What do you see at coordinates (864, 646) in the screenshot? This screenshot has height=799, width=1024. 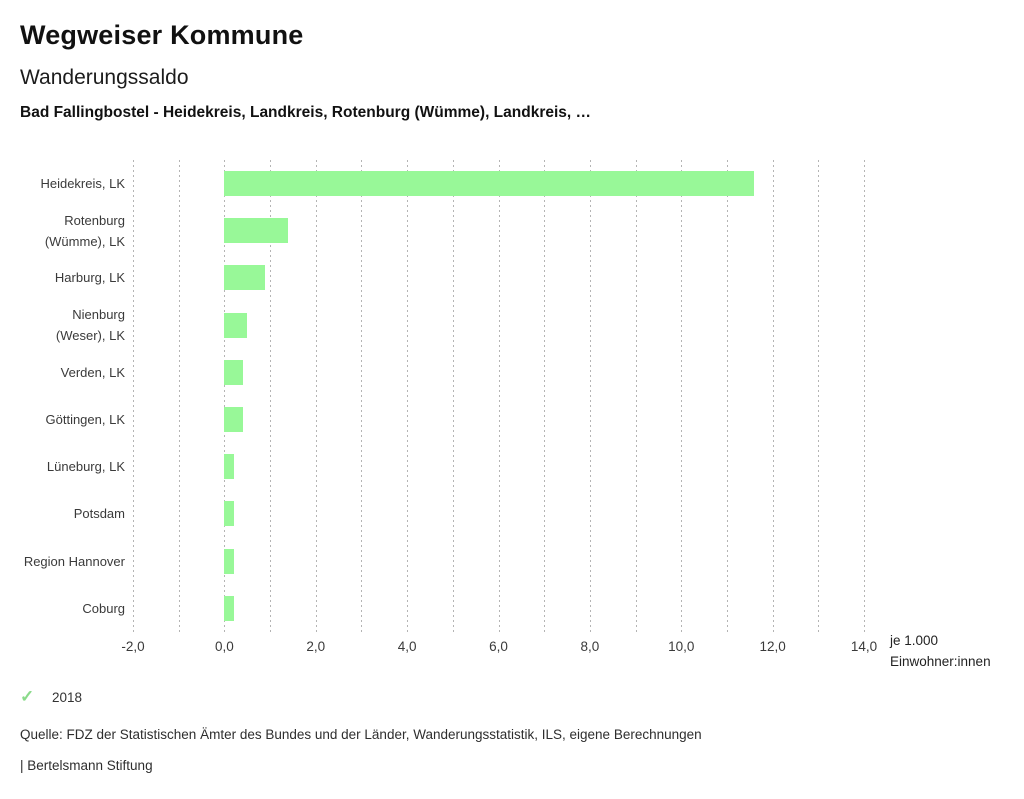 I see `x-tick-label: 14,0` at bounding box center [864, 646].